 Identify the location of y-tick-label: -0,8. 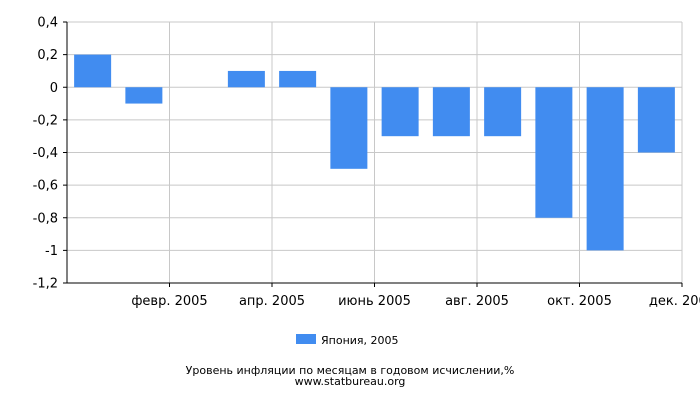
(45, 218).